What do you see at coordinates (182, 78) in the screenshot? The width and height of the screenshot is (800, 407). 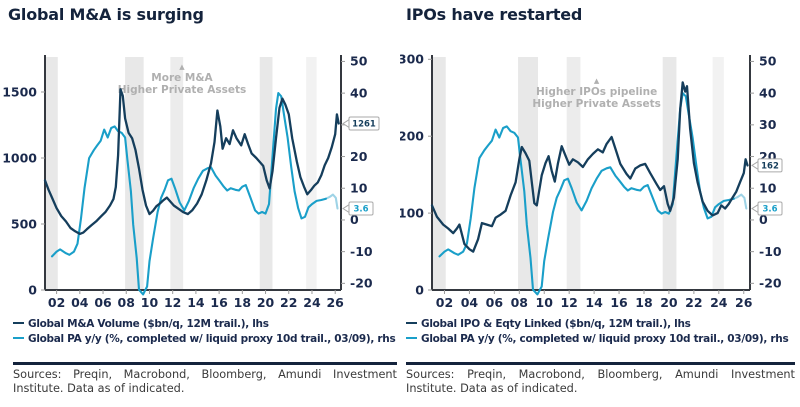 I see `axis-label: More M&A` at bounding box center [182, 78].